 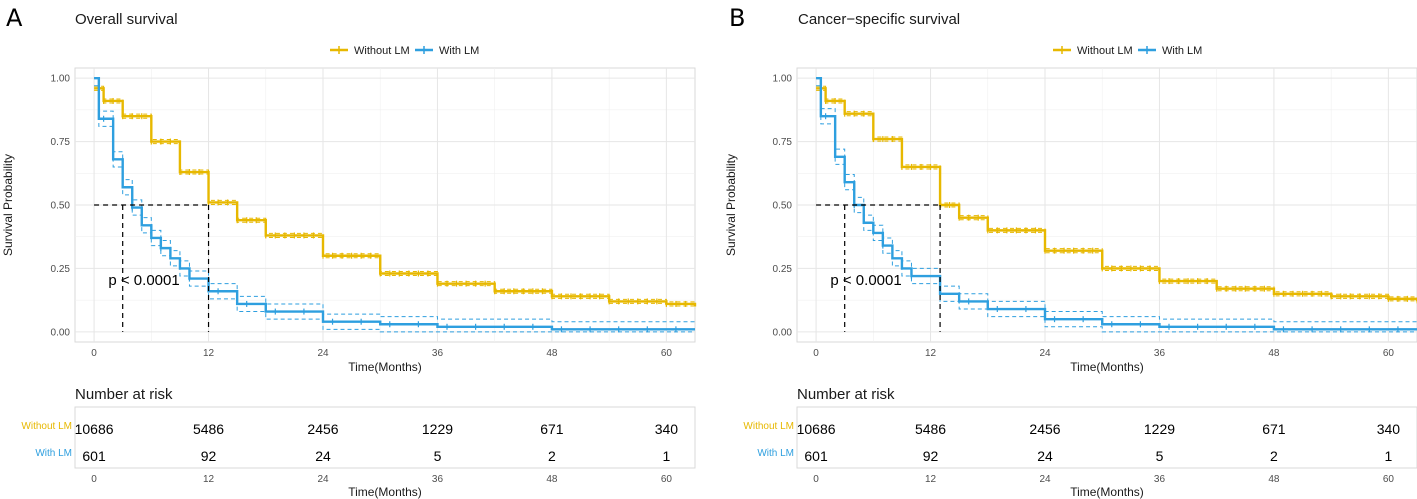 I want to click on panel-letter: B, so click(x=737, y=18).